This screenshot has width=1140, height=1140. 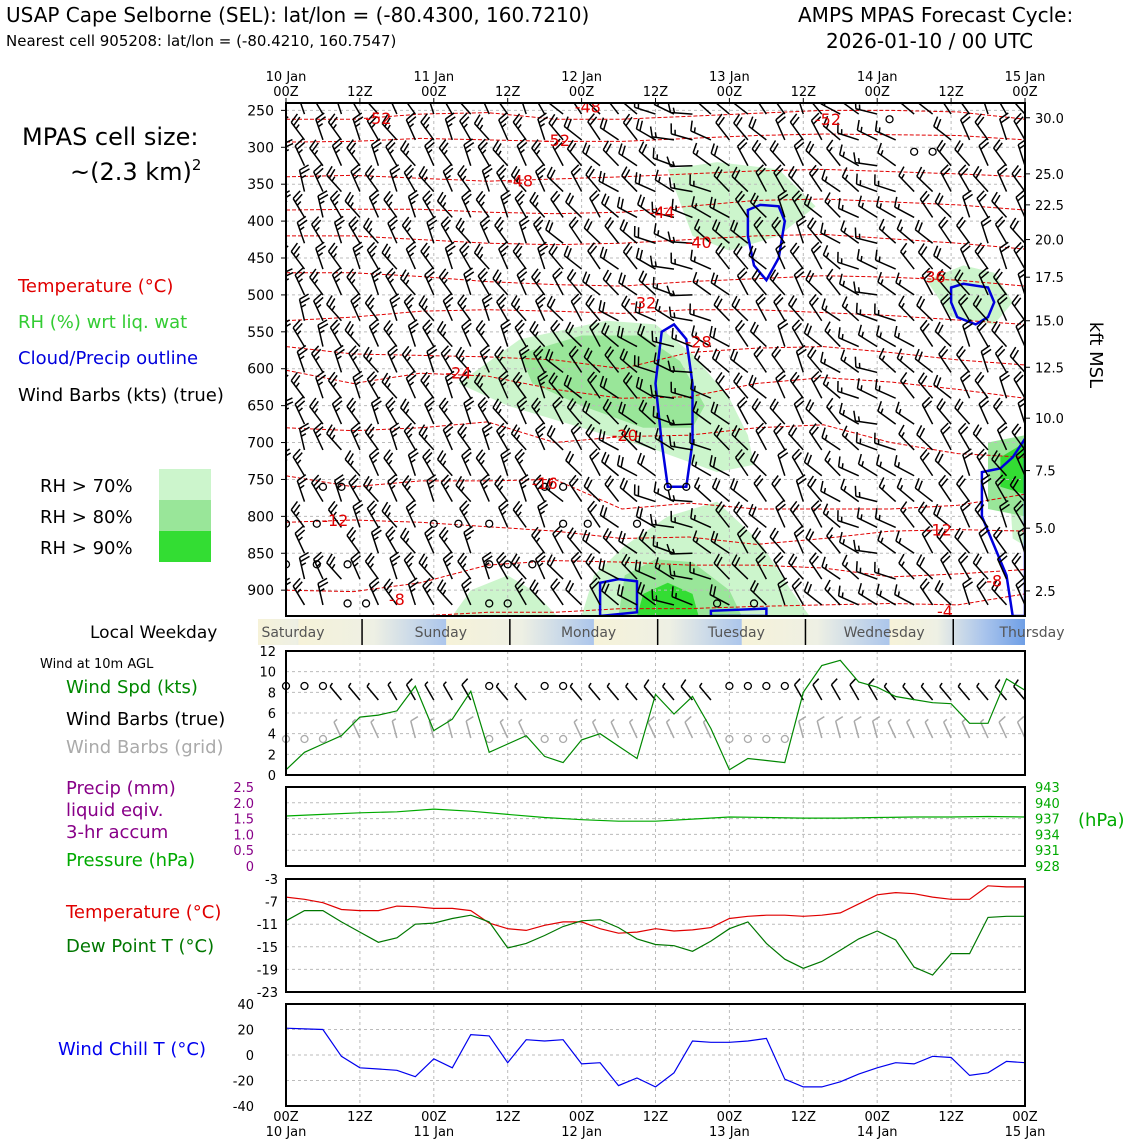 What do you see at coordinates (185, 515) in the screenshot?
I see `legend-swatch-rh80` at bounding box center [185, 515].